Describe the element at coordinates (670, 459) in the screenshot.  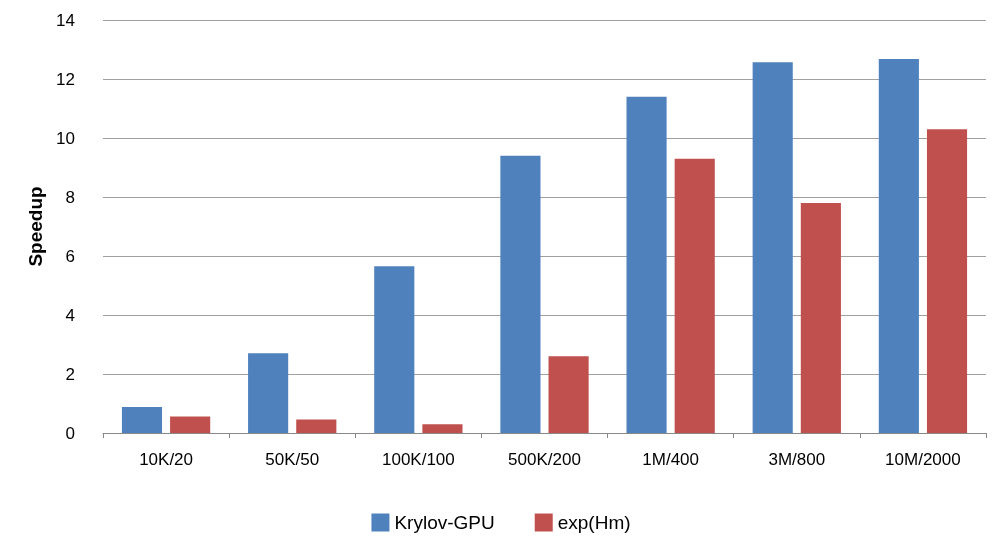
I see `x-tick-label: 1M/400` at that location.